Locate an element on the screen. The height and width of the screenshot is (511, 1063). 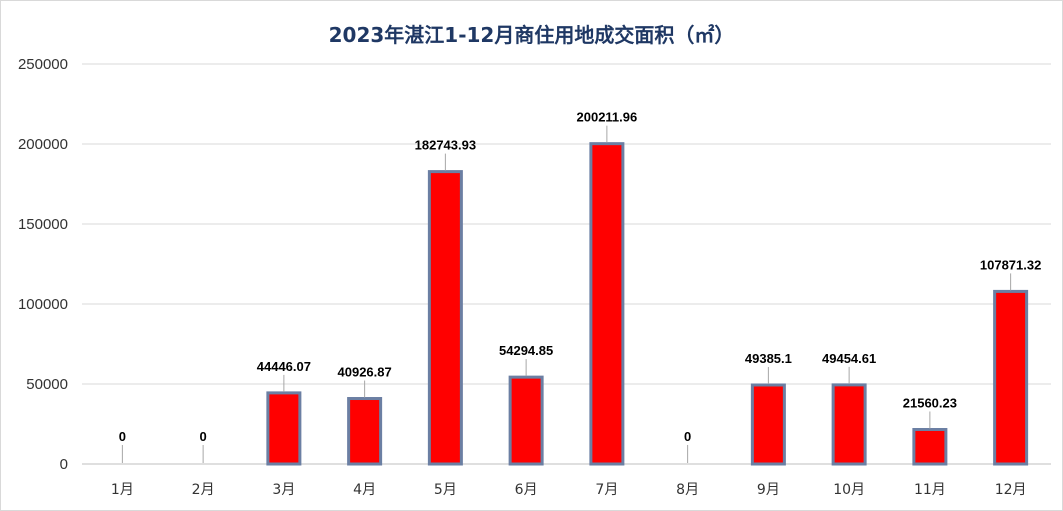
y-tick-label: 100000 is located at coordinates (43, 304).